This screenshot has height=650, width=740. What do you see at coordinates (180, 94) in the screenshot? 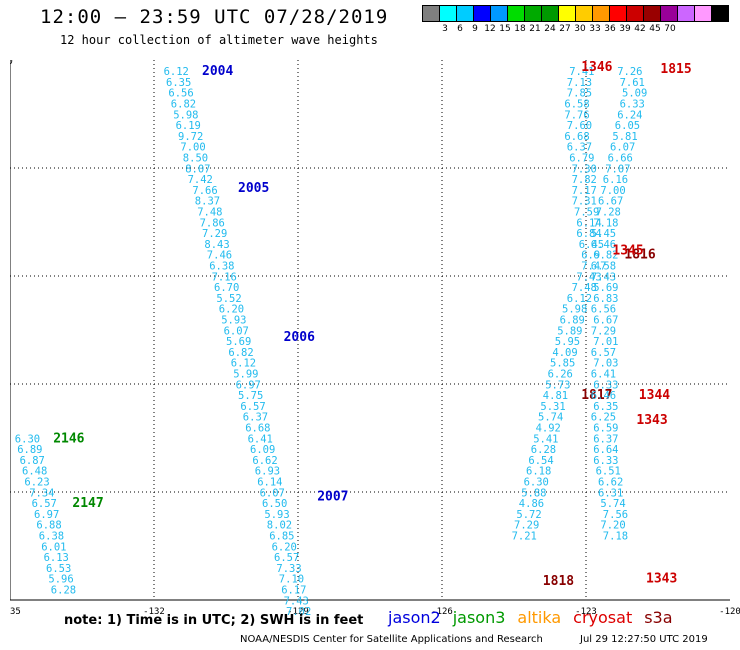
I see `swh-value: 6.56` at bounding box center [180, 94].